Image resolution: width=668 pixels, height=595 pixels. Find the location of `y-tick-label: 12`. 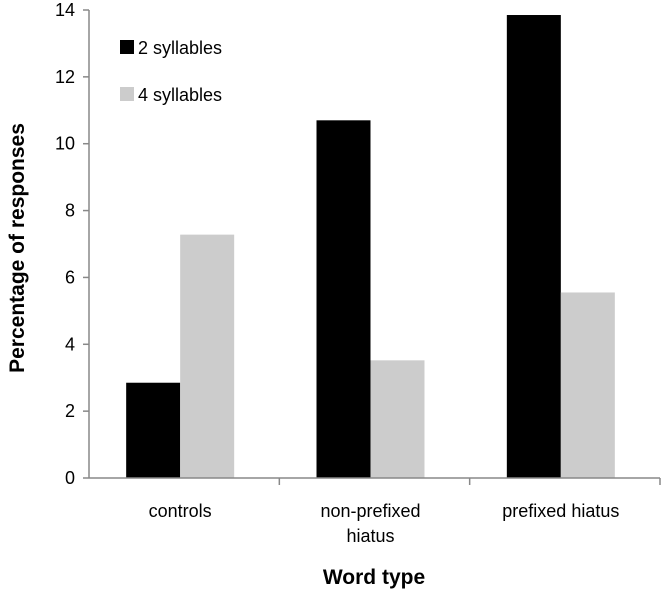

y-tick-label: 12 is located at coordinates (65, 77).